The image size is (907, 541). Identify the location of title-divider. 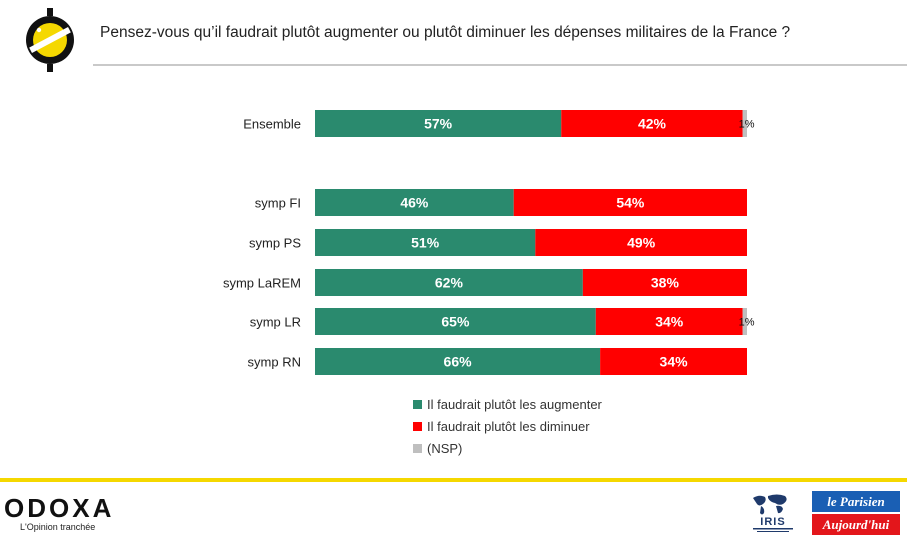
(500, 65).